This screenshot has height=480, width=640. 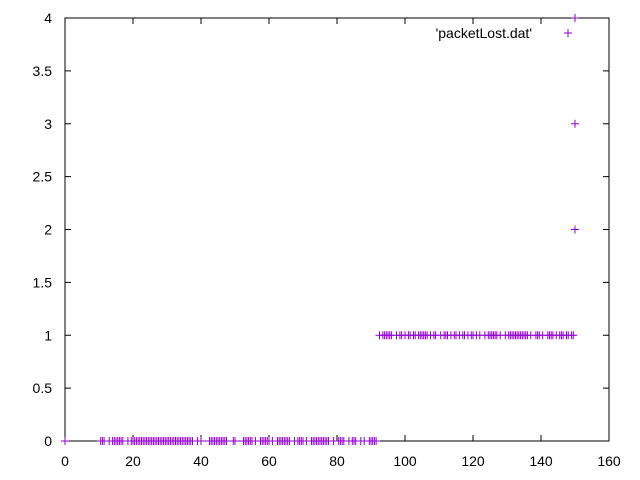 I want to click on x-tick-label: 60, so click(x=269, y=461).